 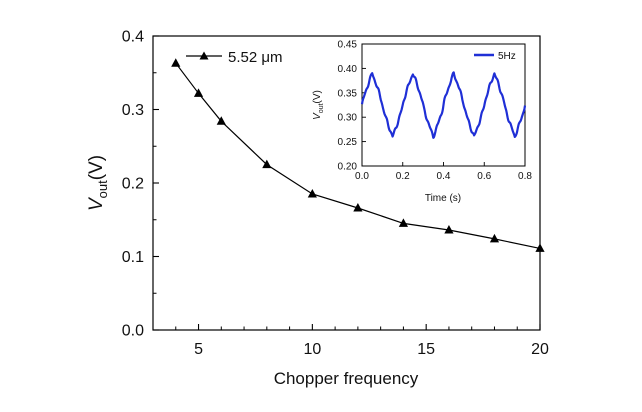 What do you see at coordinates (348, 167) in the screenshot?
I see `inset-y-tick-label: 0.20` at bounding box center [348, 167].